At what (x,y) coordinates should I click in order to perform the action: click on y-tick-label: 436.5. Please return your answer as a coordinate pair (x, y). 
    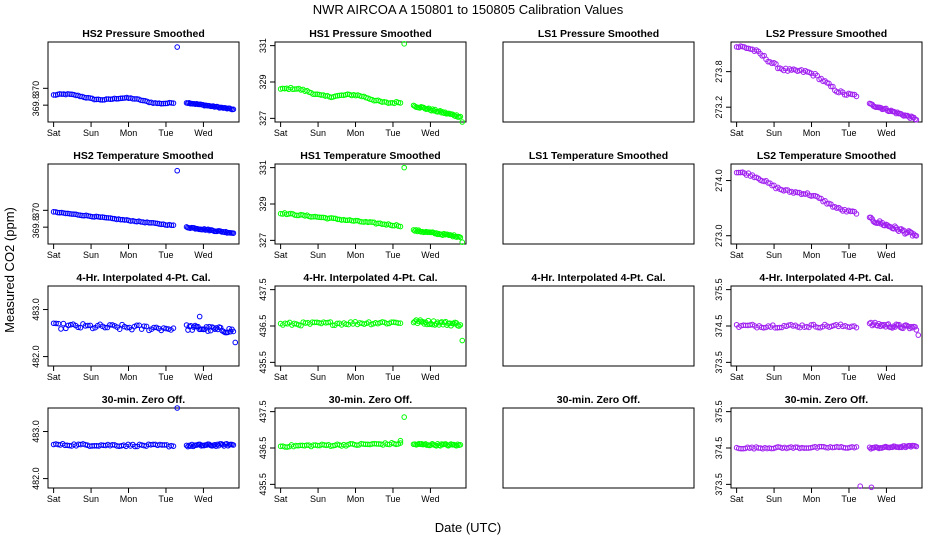
    Looking at the image, I should click on (263, 326).